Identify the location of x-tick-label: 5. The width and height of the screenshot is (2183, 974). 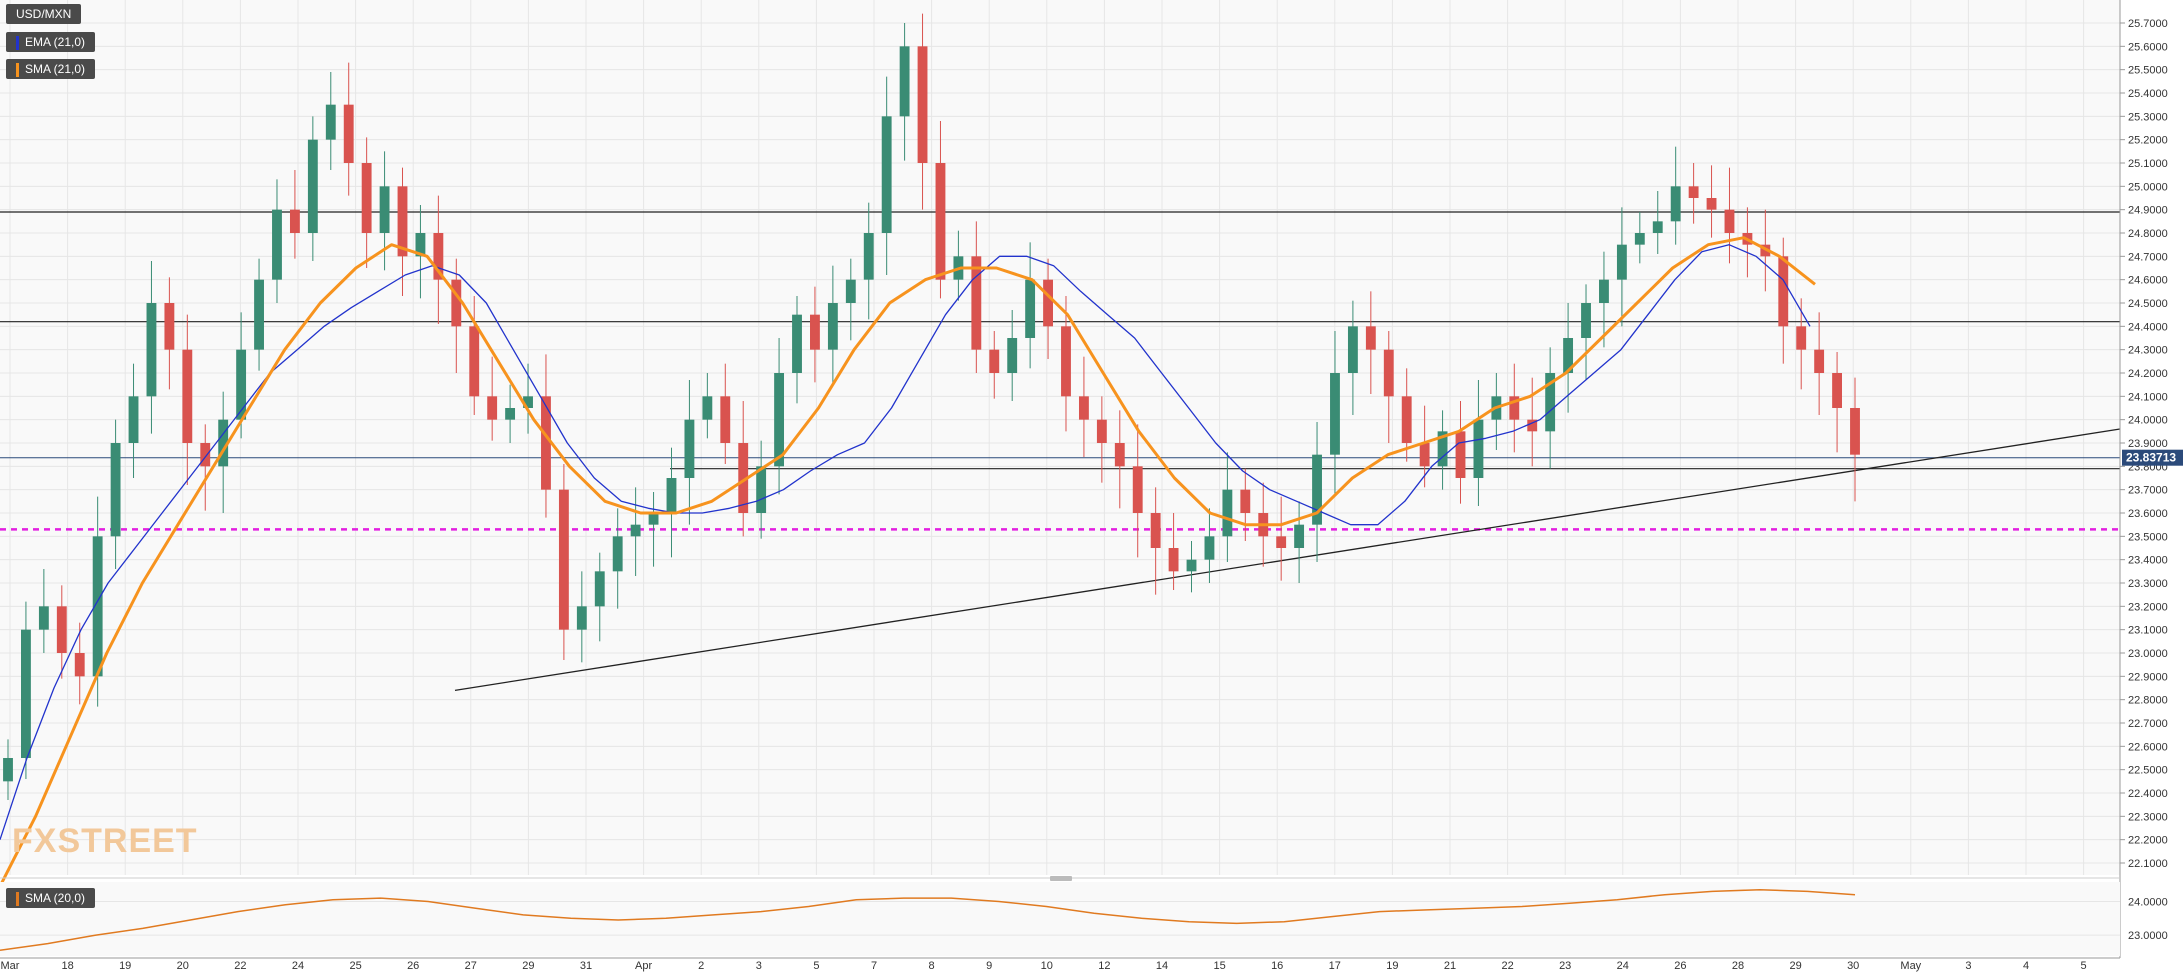
(2084, 966).